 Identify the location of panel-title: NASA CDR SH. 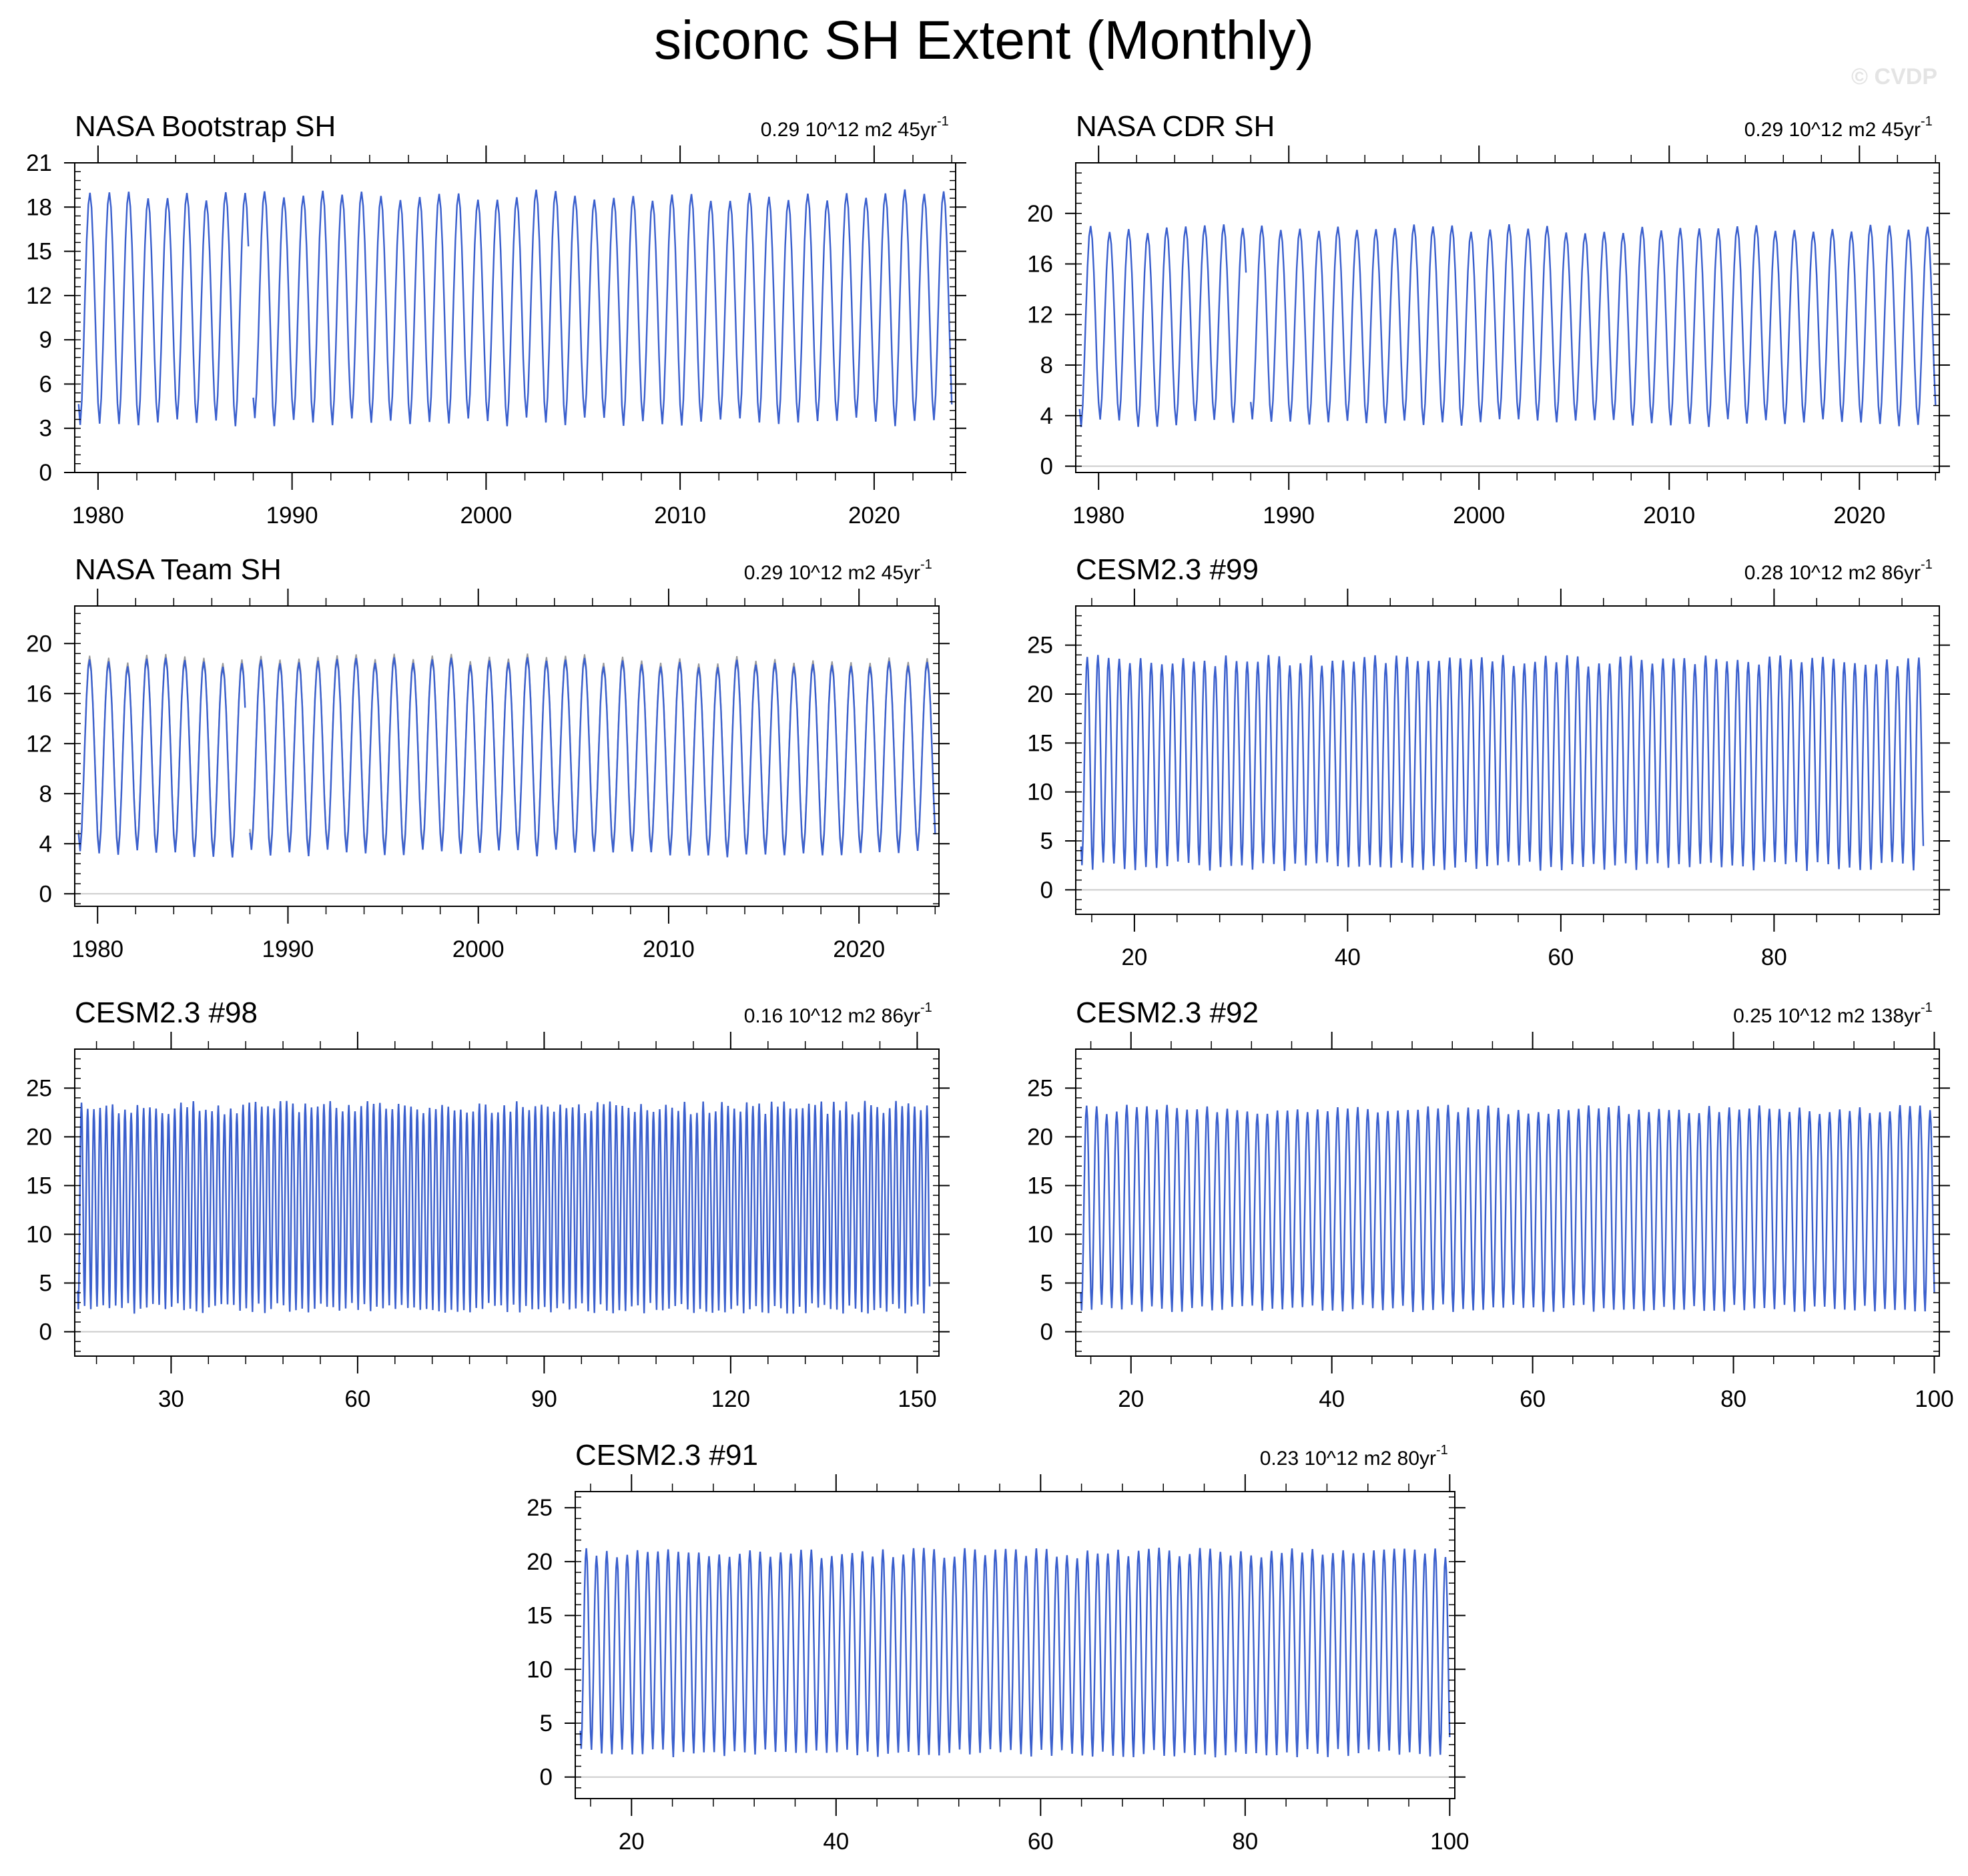
(1175, 127).